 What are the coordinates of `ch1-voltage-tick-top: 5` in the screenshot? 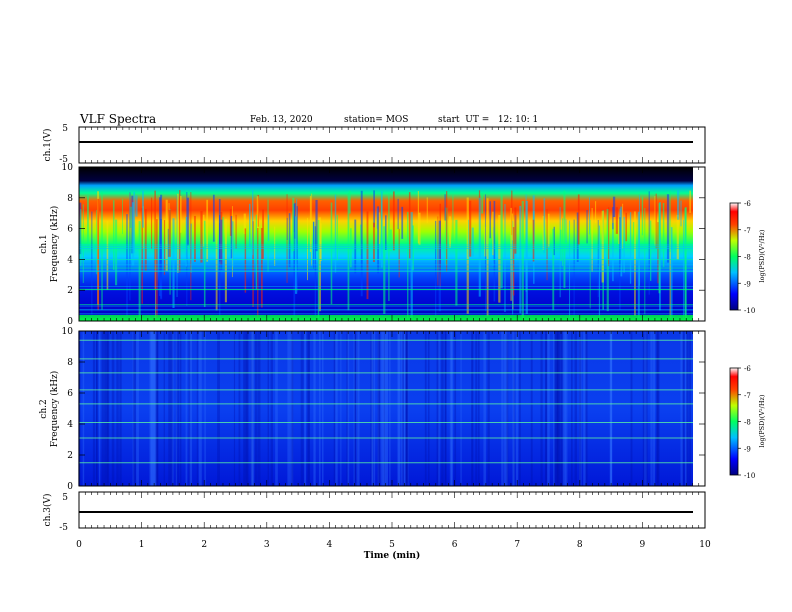 It's located at (65, 129).